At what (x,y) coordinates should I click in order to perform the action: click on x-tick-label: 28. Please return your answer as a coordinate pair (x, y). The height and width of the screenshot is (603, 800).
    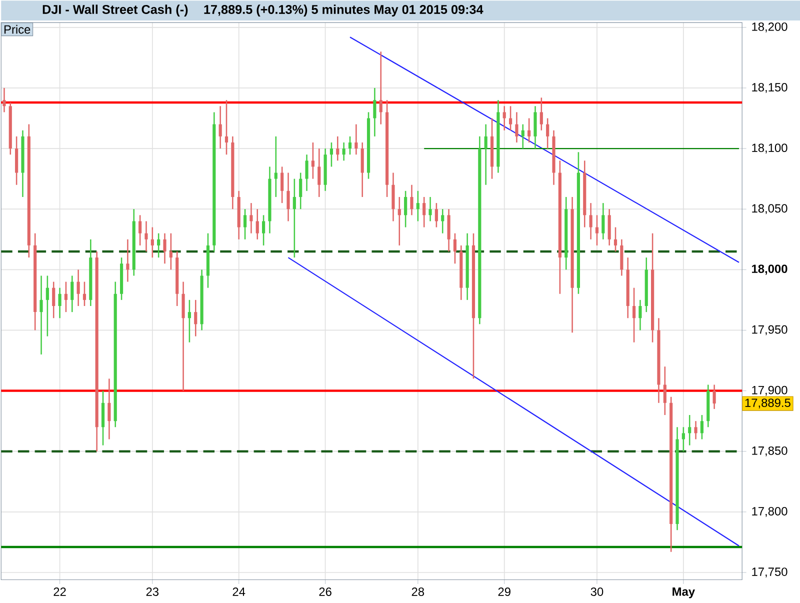
    Looking at the image, I should click on (418, 592).